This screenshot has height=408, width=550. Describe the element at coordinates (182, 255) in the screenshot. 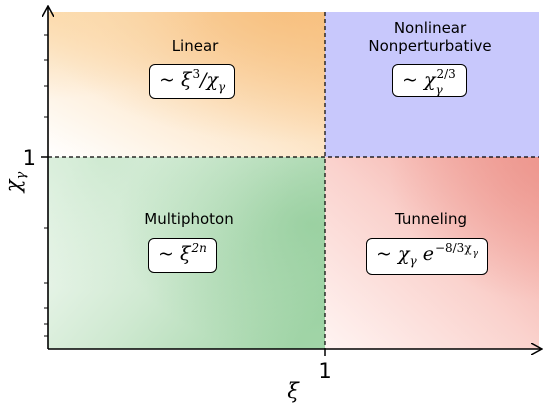

I see `formula-multiphoton: ~ ξ2n` at that location.